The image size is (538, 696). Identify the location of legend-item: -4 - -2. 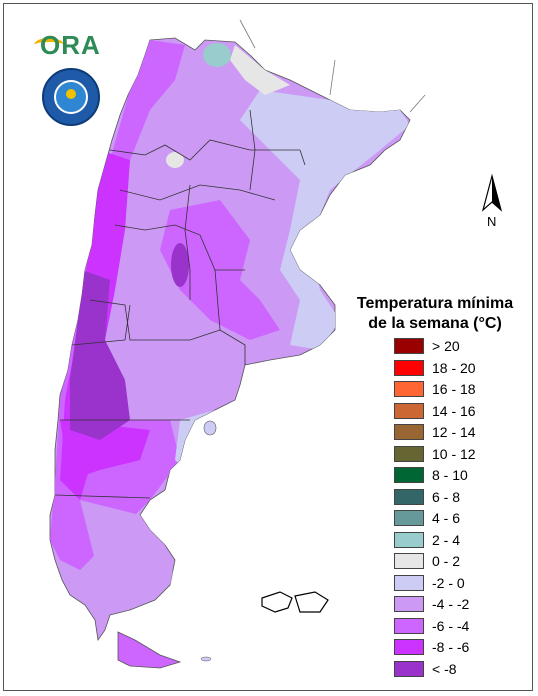
(431, 604).